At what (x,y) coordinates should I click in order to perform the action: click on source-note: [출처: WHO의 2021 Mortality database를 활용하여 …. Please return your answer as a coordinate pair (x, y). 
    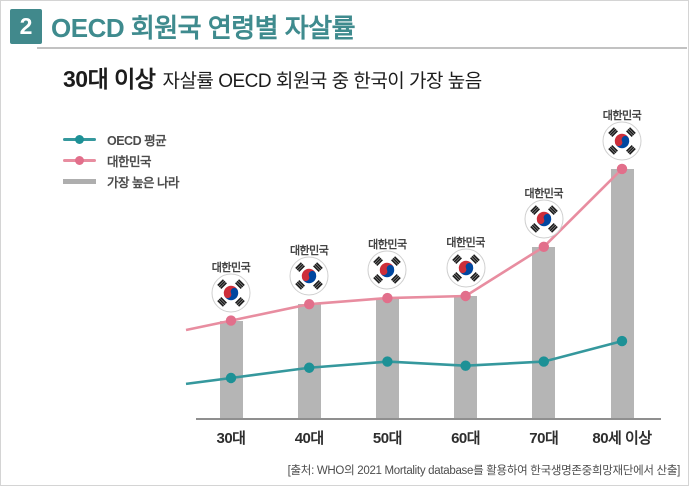
    Looking at the image, I should click on (484, 471).